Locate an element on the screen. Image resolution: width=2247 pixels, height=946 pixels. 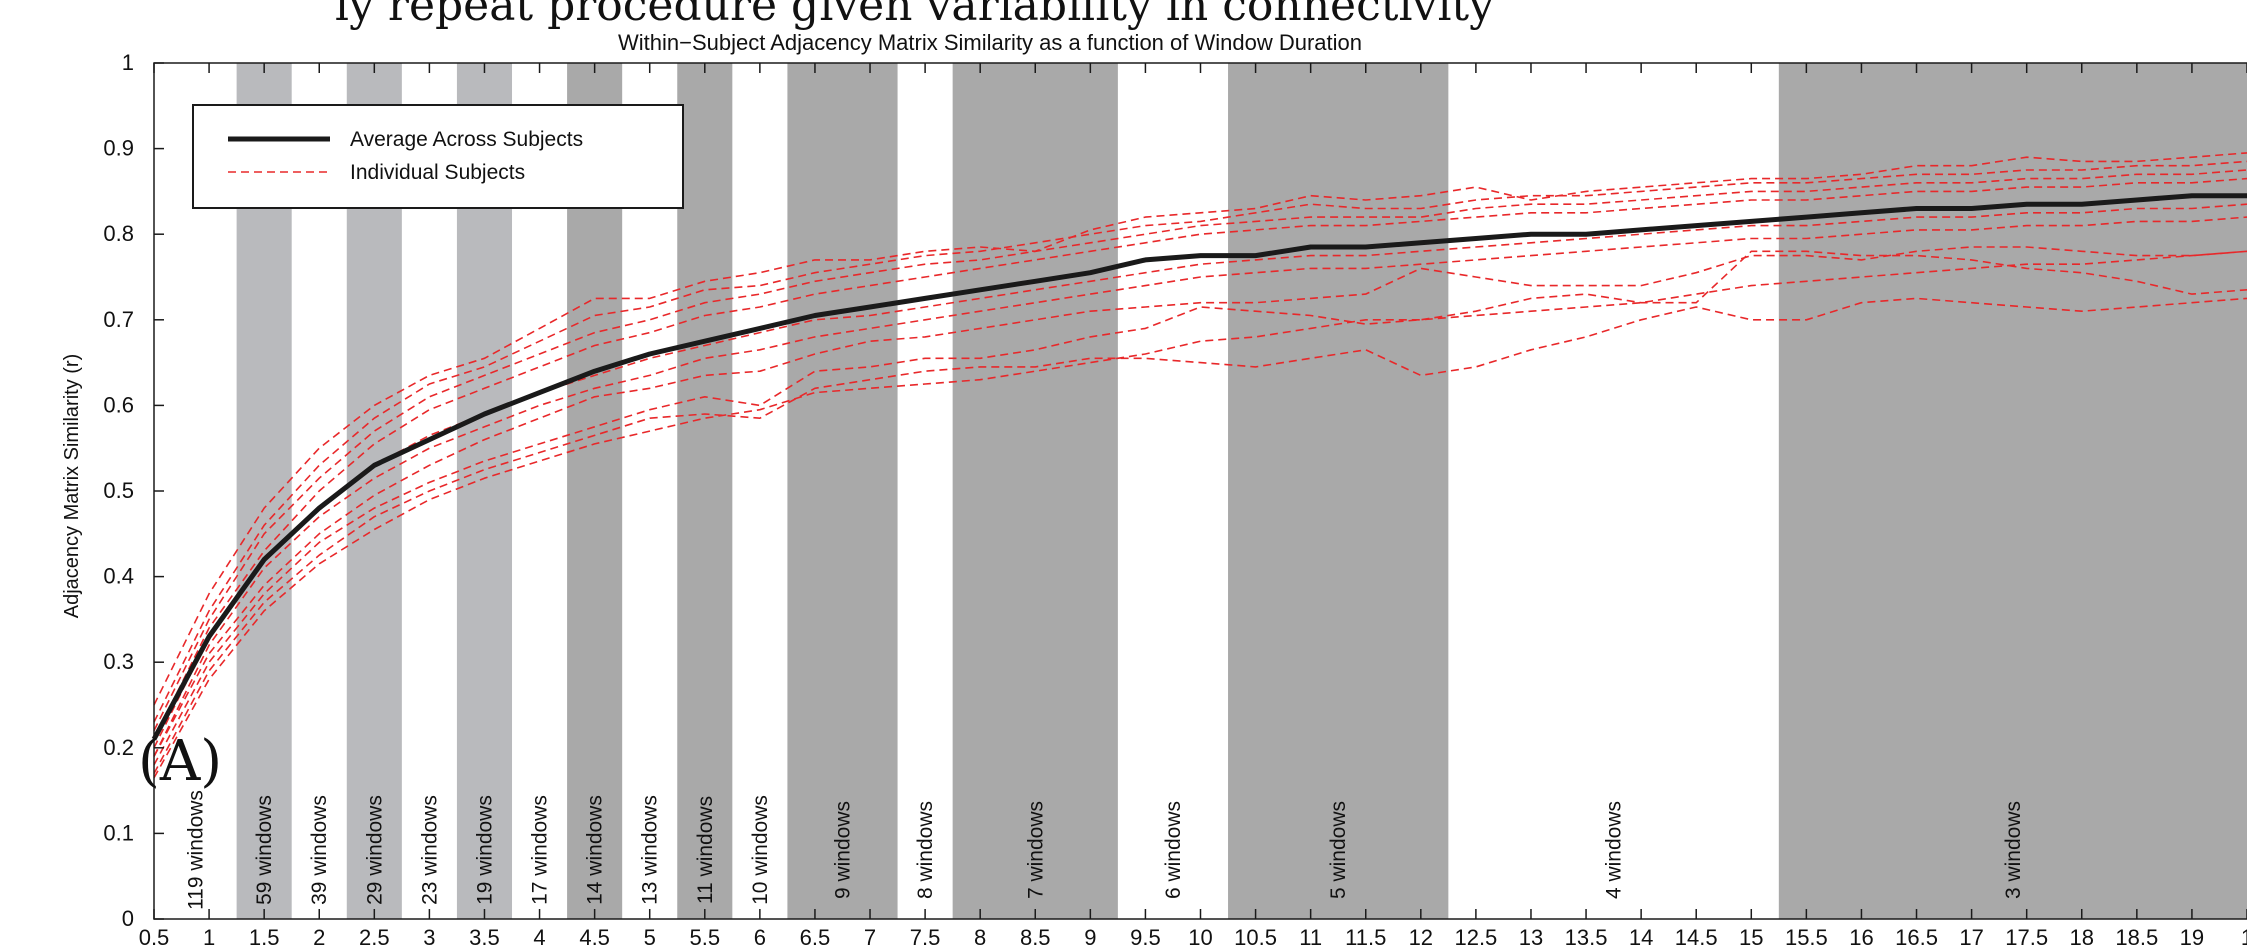
band-label-14: 6 windows is located at coordinates (1173, 850).